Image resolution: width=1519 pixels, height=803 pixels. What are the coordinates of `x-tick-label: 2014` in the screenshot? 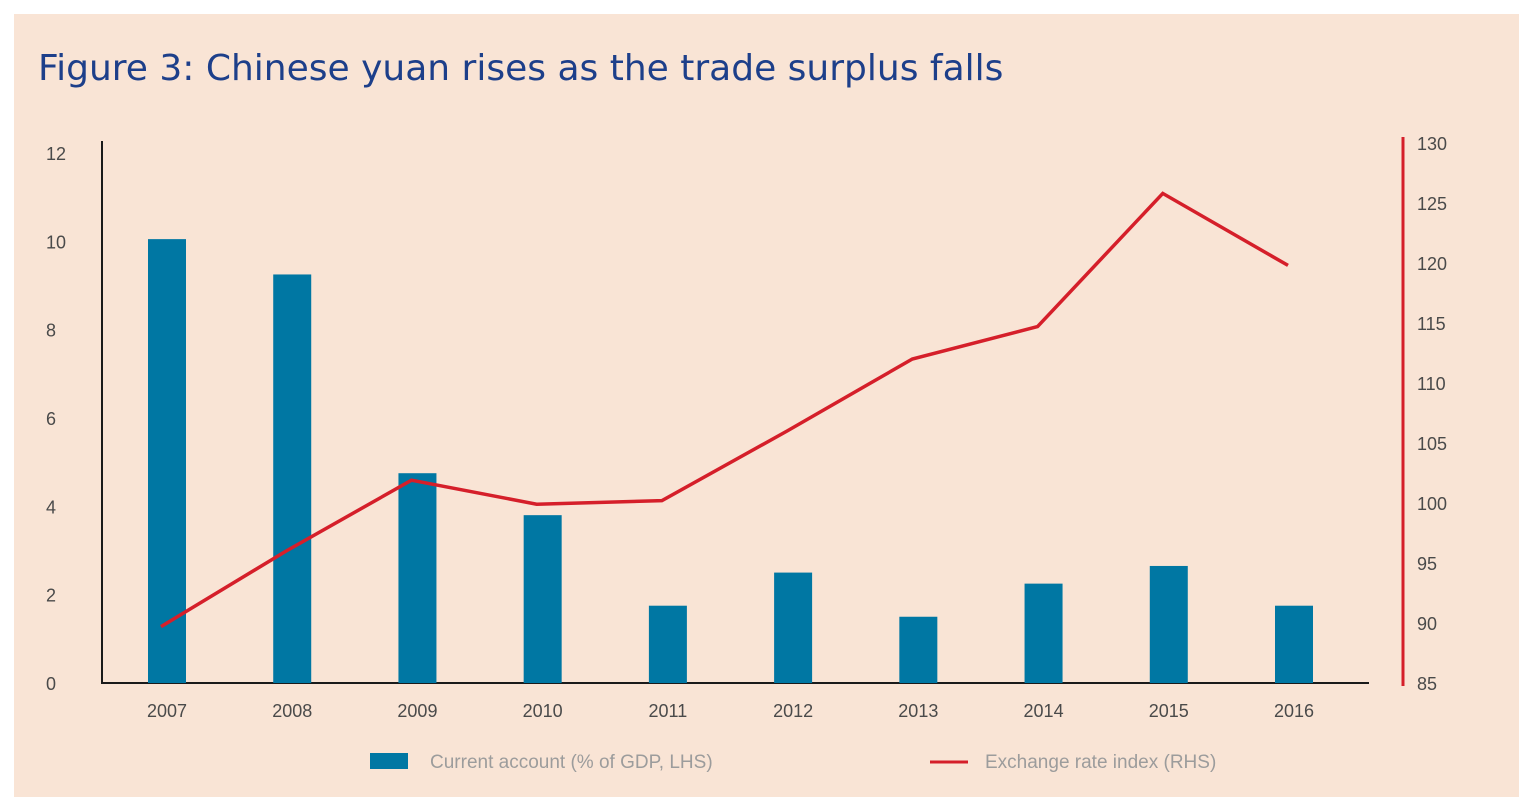 It's located at (1044, 711).